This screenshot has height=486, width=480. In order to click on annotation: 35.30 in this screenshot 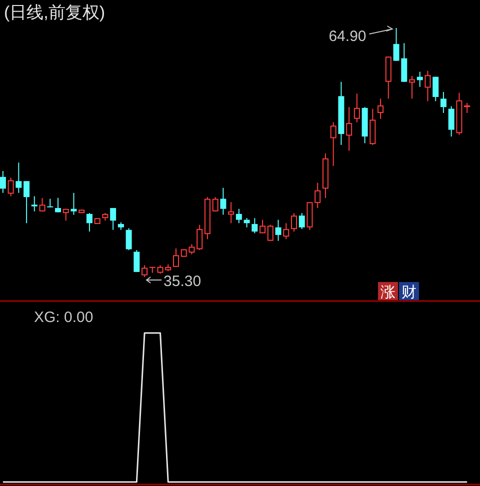, I will do `click(183, 281)`.